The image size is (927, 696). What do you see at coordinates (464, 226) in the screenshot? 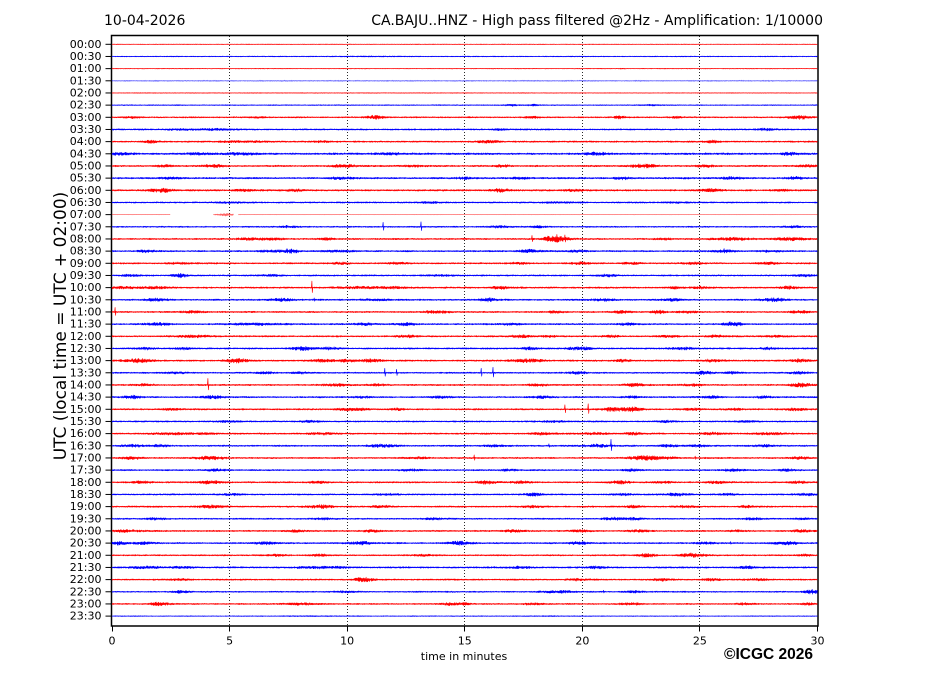
I see `trace-07:30` at bounding box center [464, 226].